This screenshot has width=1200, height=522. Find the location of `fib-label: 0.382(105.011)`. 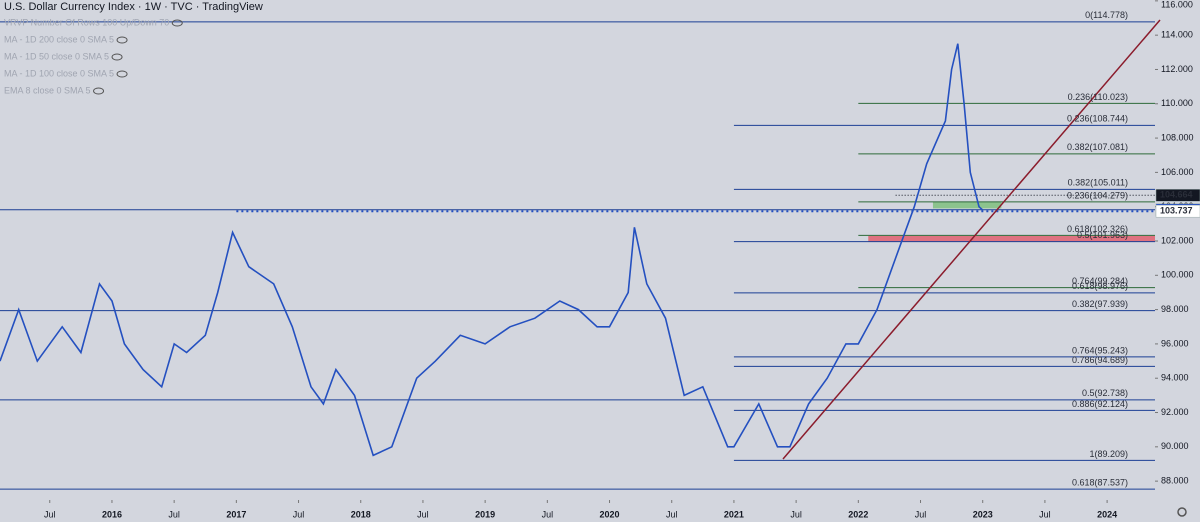

fib-label: 0.382(105.011) is located at coordinates (1098, 183).